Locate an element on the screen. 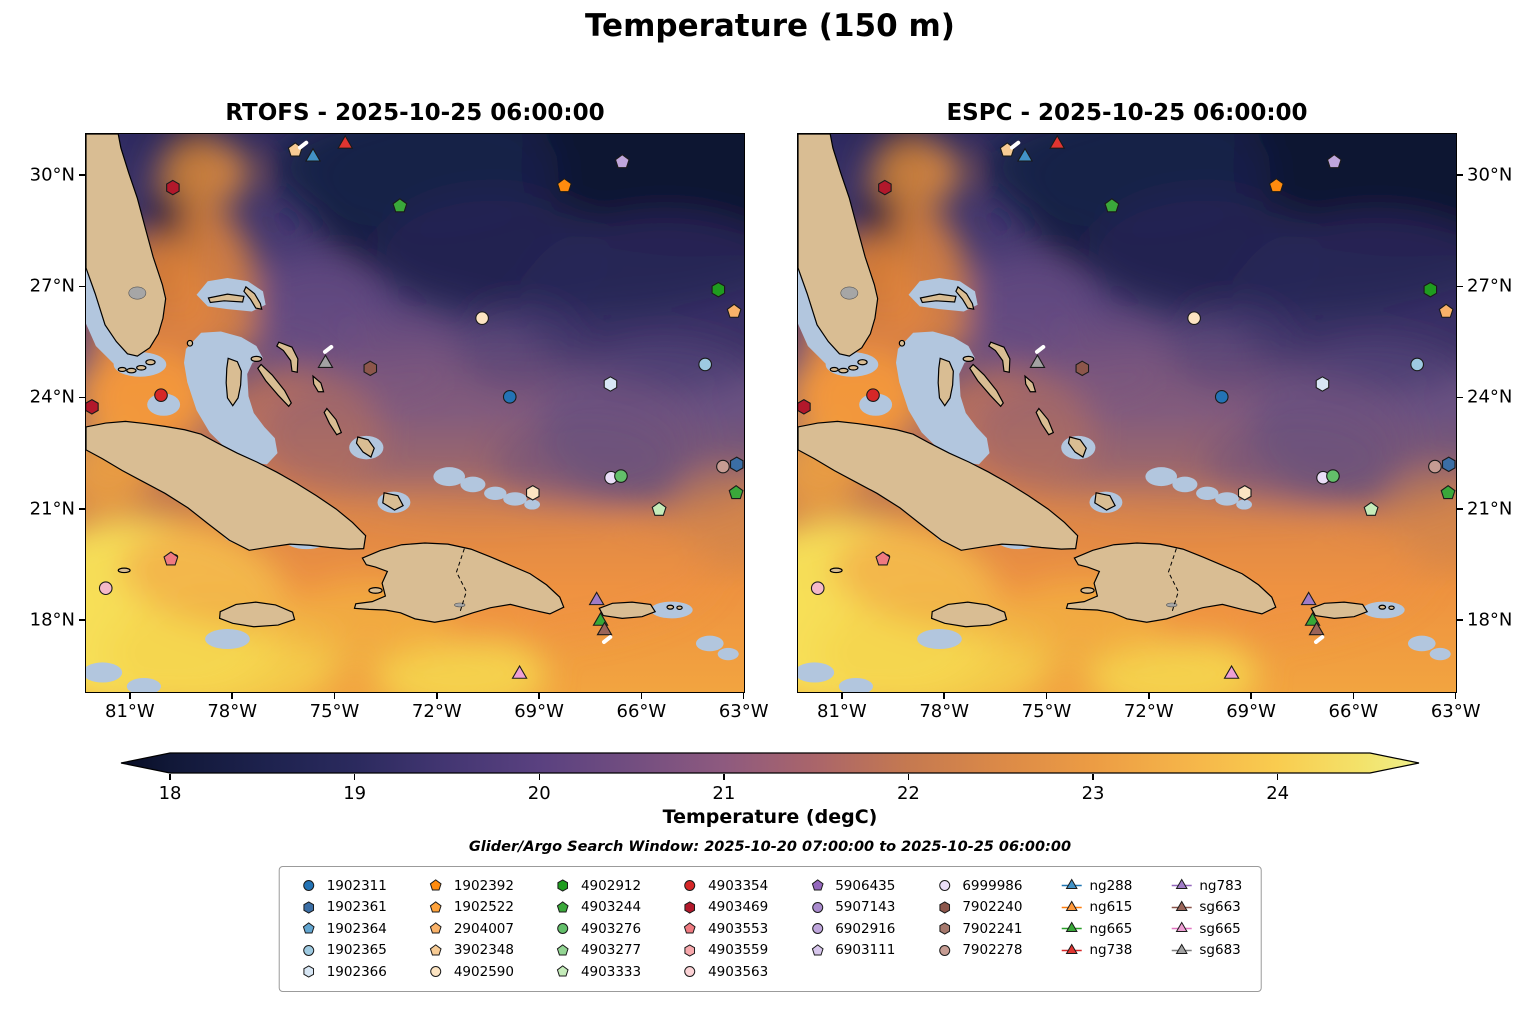  colorbar-tick-label: 24 is located at coordinates (1278, 793).